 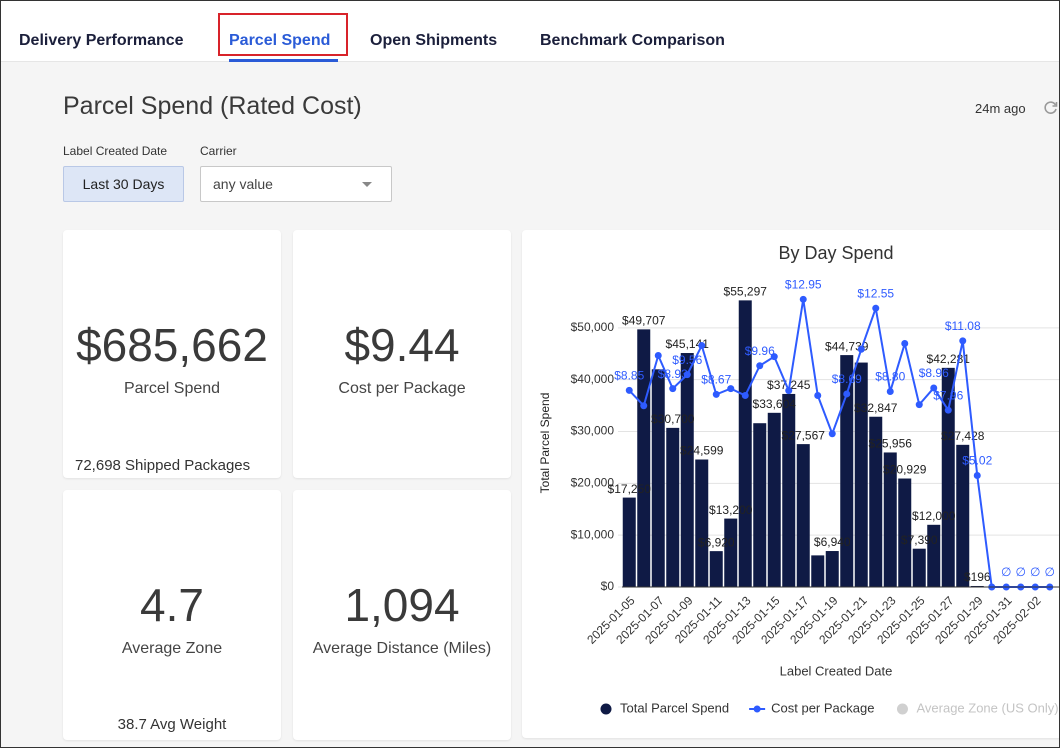 What do you see at coordinates (716, 380) in the screenshot?
I see `line-value-label: $8.67` at bounding box center [716, 380].